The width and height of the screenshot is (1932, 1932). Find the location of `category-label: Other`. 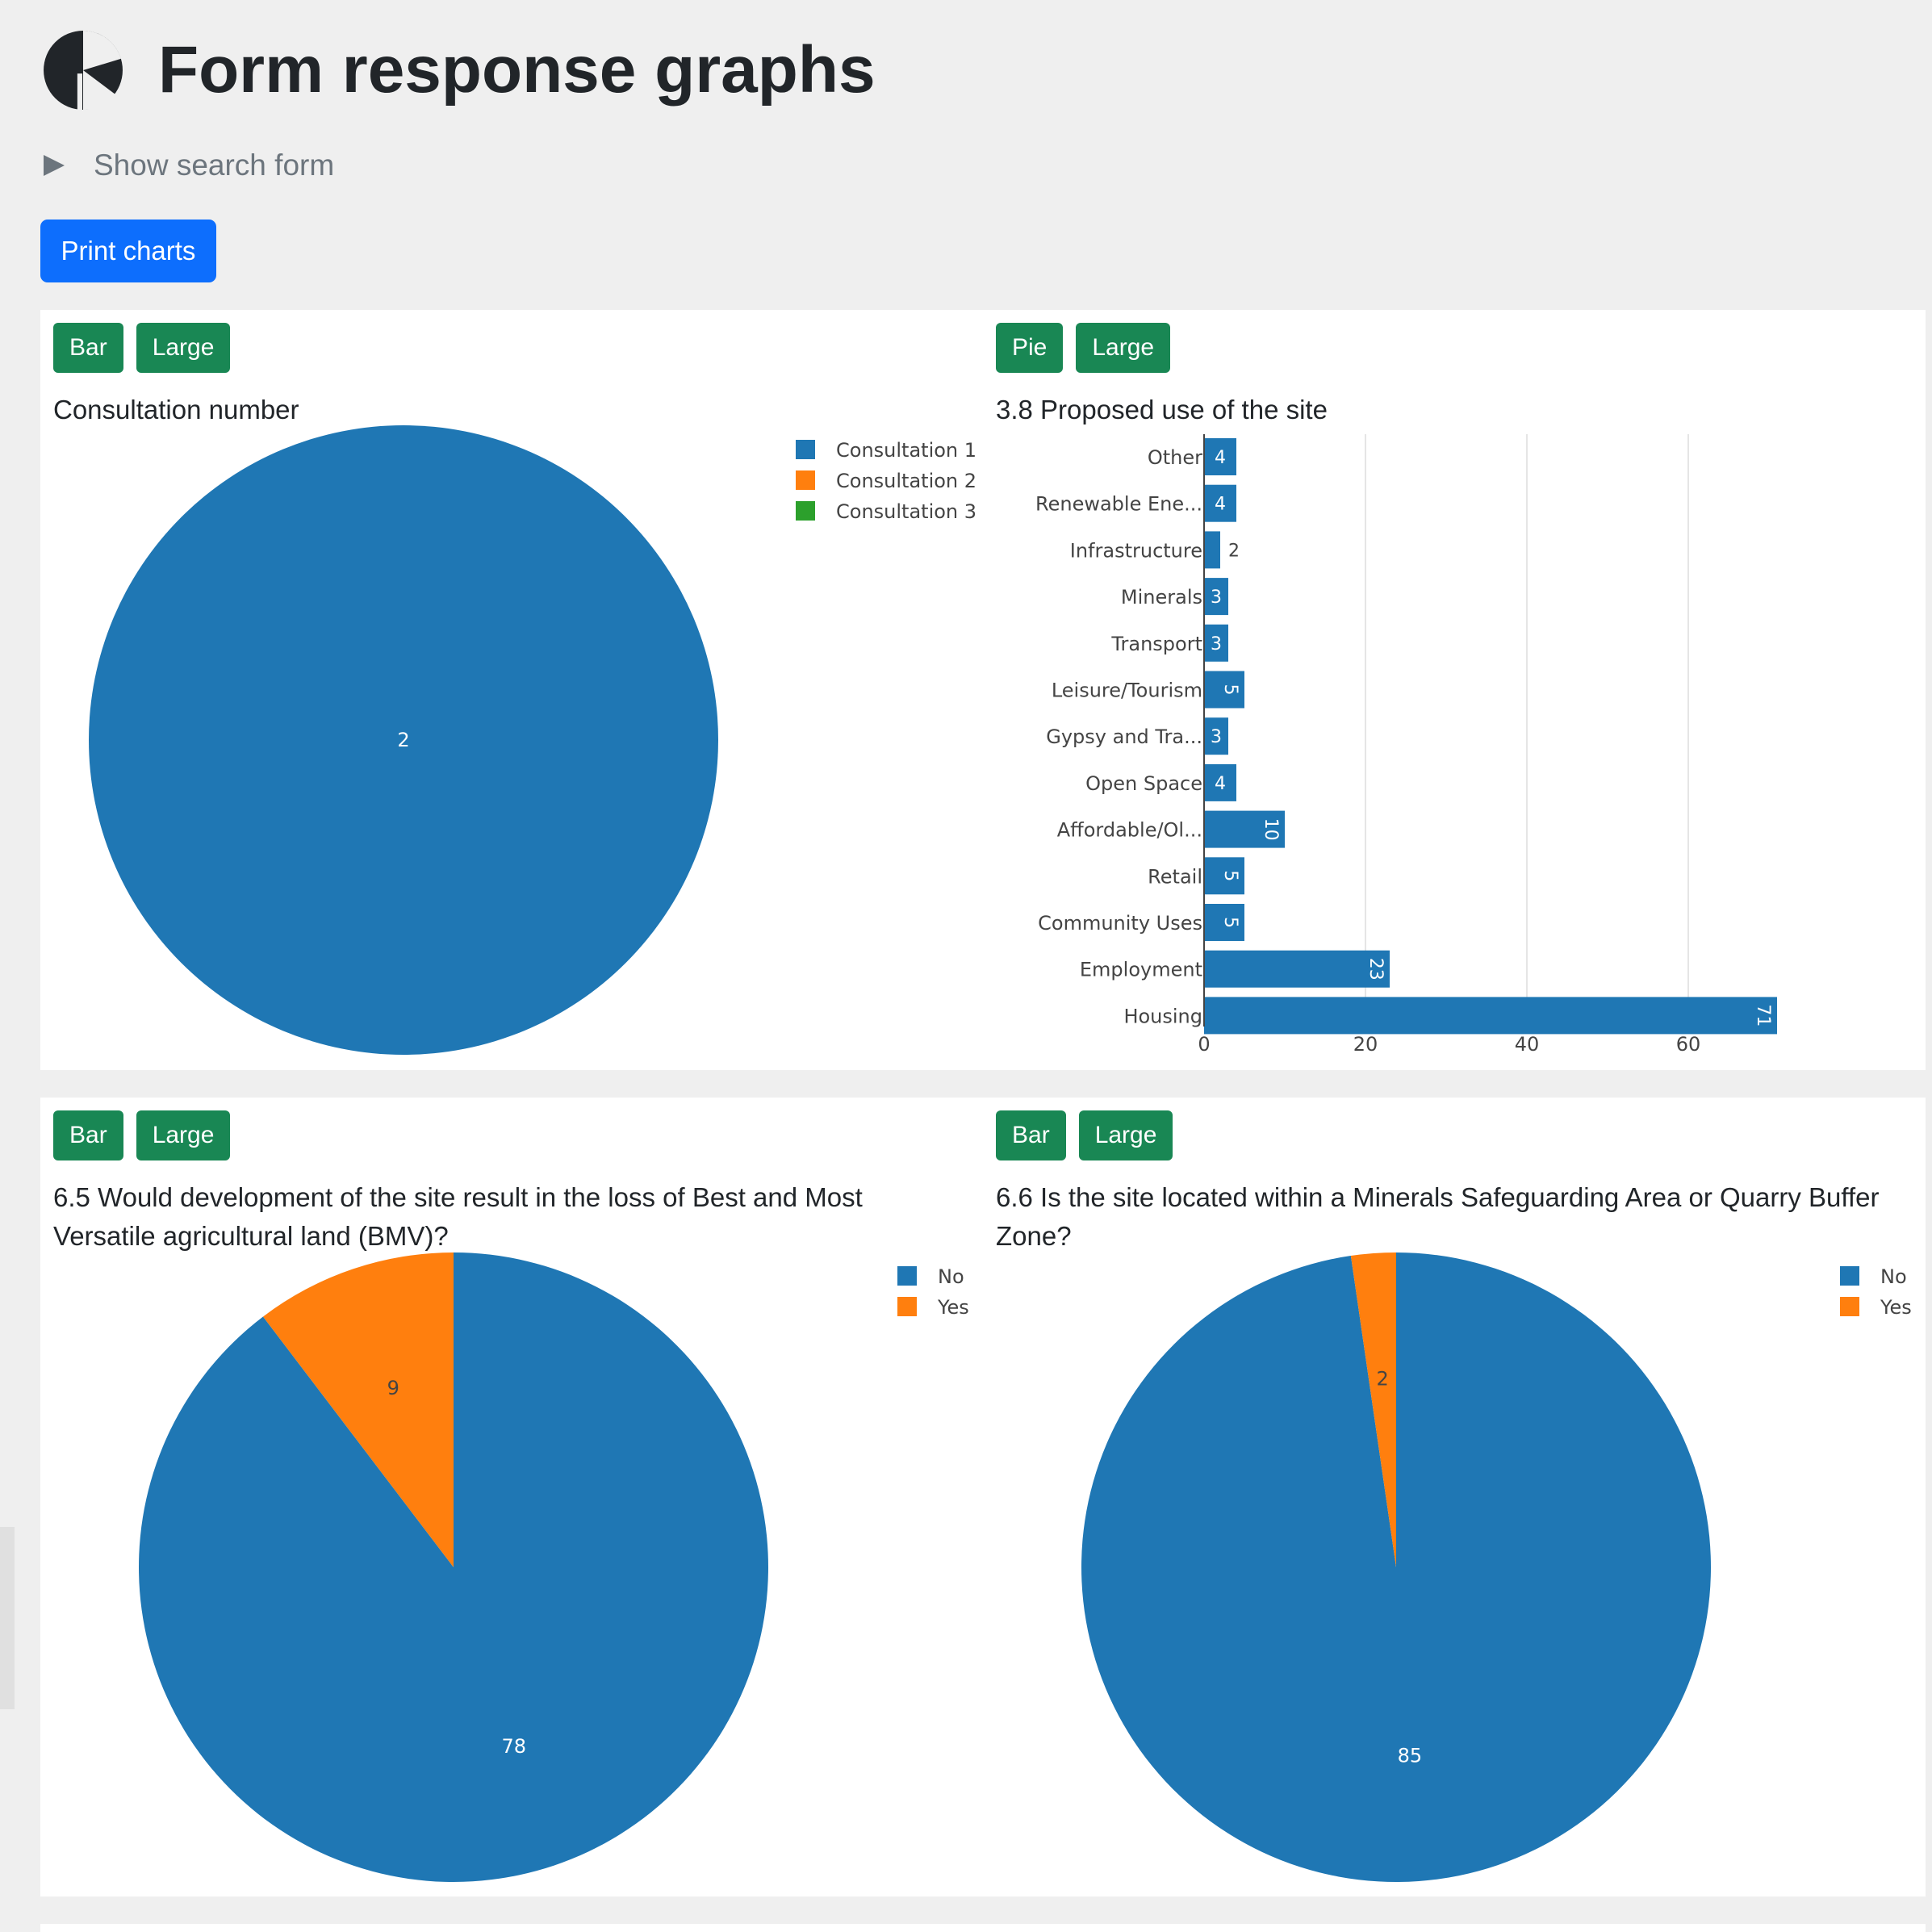

category-label: Other is located at coordinates (1175, 457).